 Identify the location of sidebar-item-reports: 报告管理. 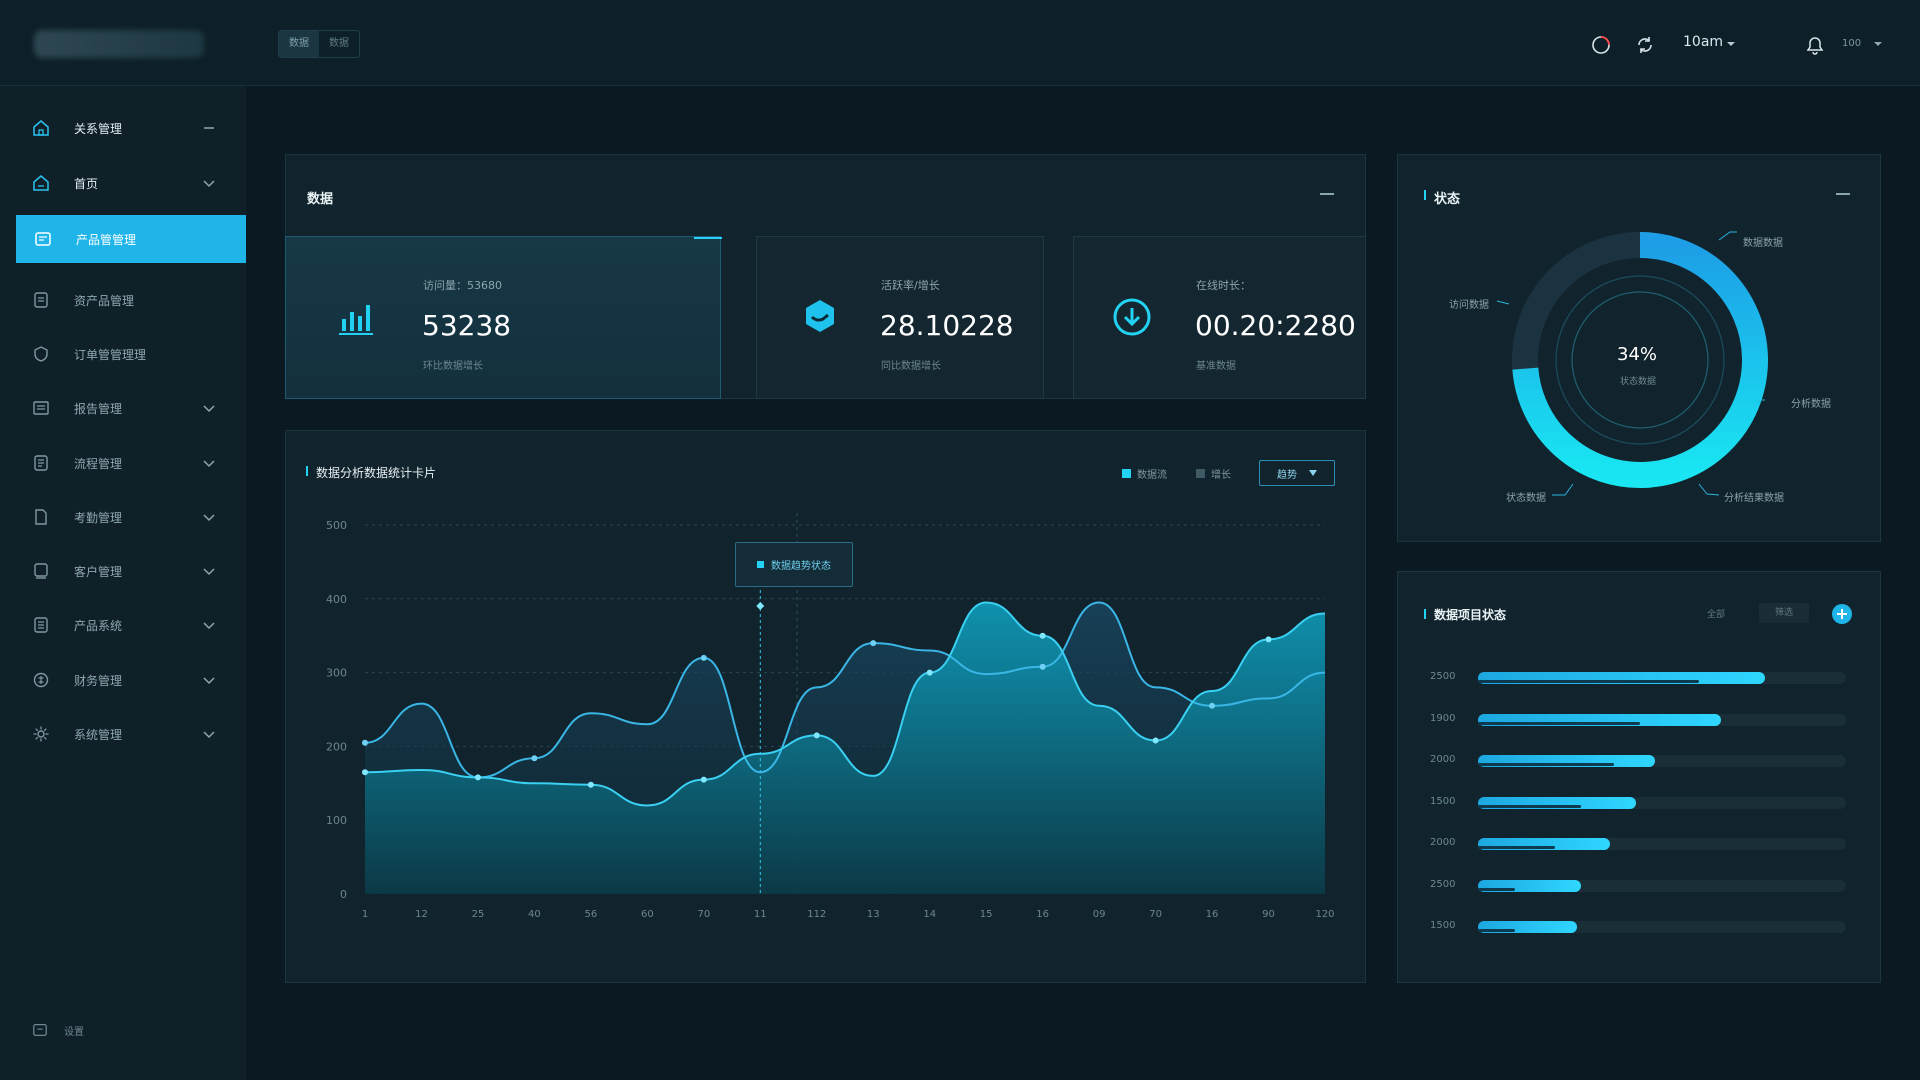
(123, 408).